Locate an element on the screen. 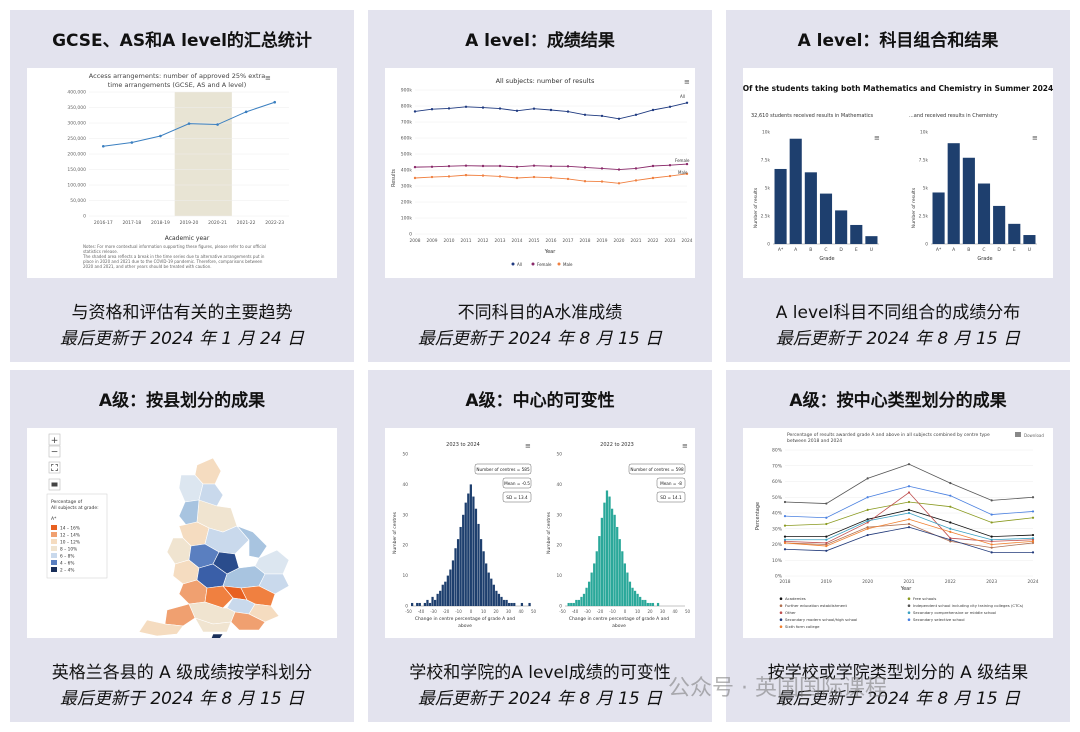 This screenshot has width=1080, height=732. stats-mean: Mean = -0.5 is located at coordinates (517, 483).